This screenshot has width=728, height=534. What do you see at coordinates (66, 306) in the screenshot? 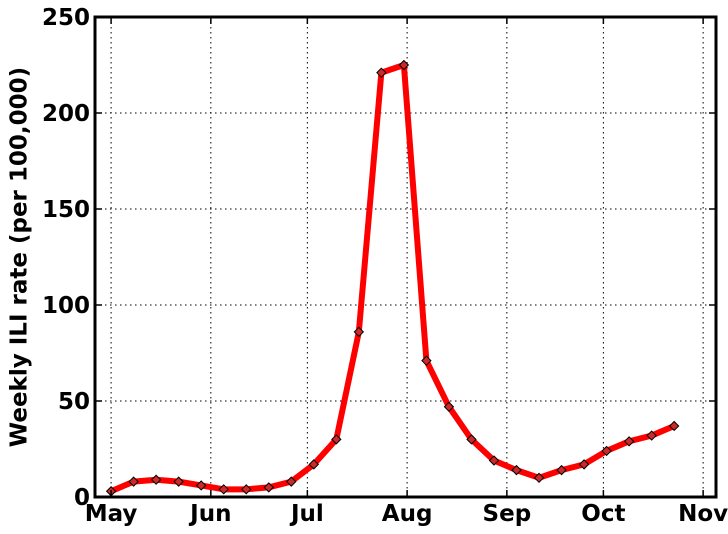
I see `y-tick-label: 100` at bounding box center [66, 306].